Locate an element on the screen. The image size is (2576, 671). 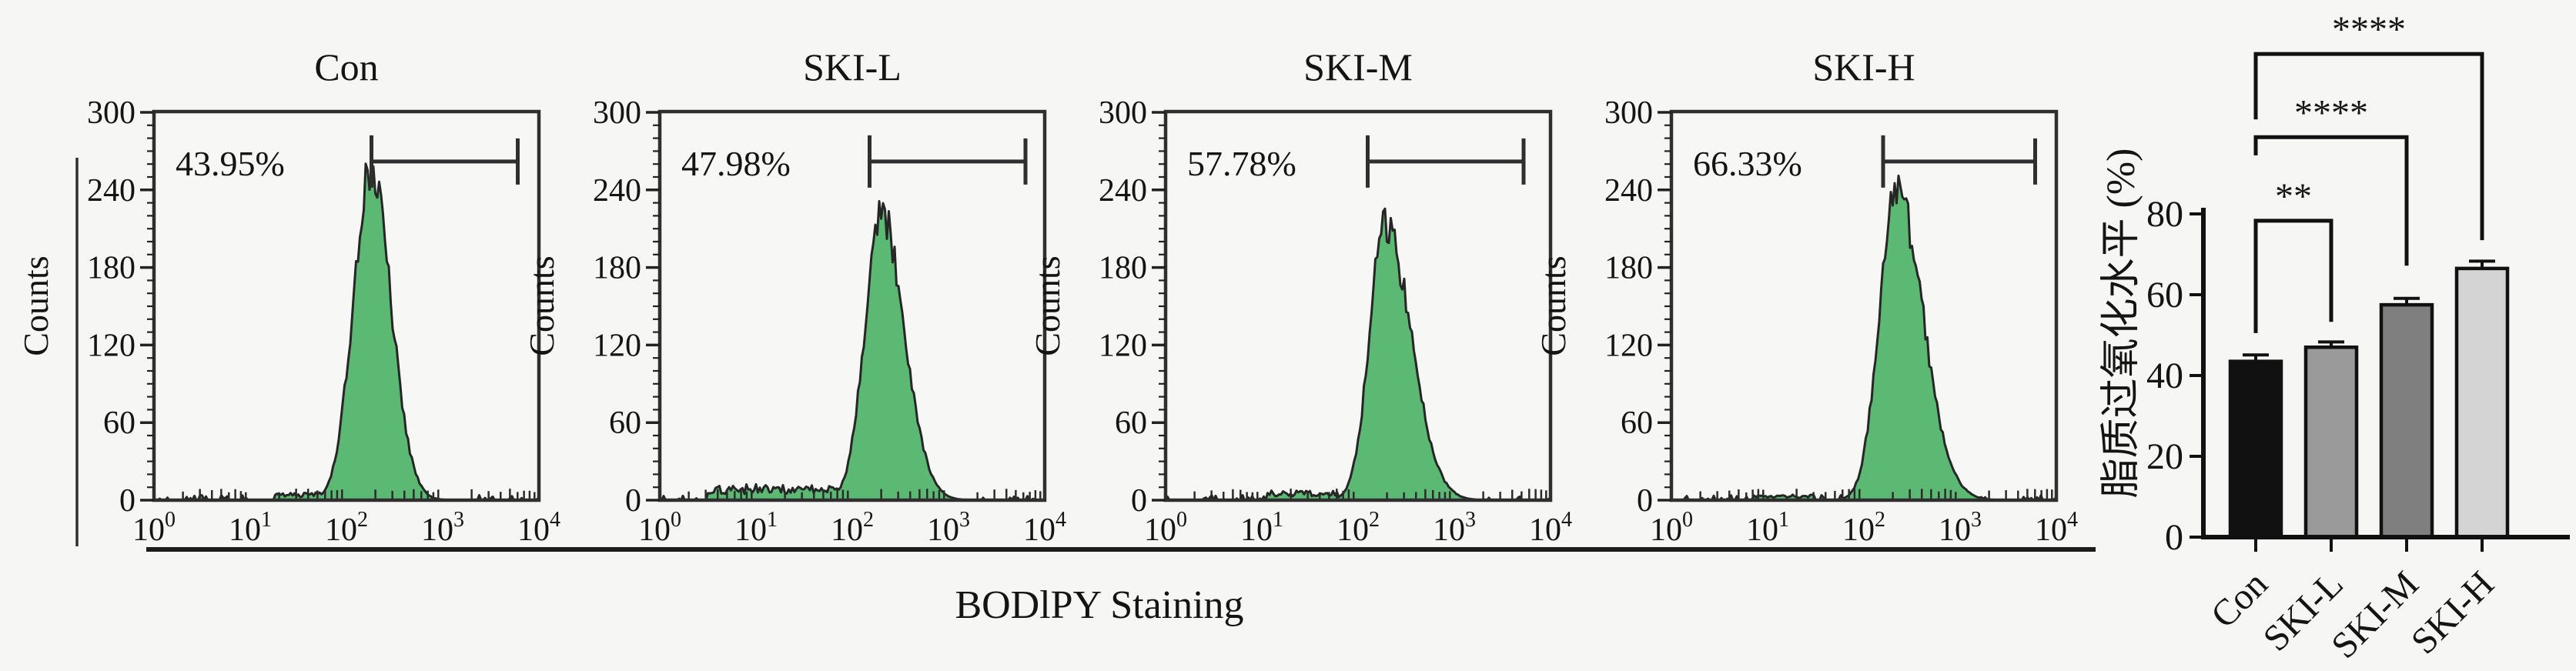
significance-bracket-Con-SKI-M is located at coordinates (2331, 200).